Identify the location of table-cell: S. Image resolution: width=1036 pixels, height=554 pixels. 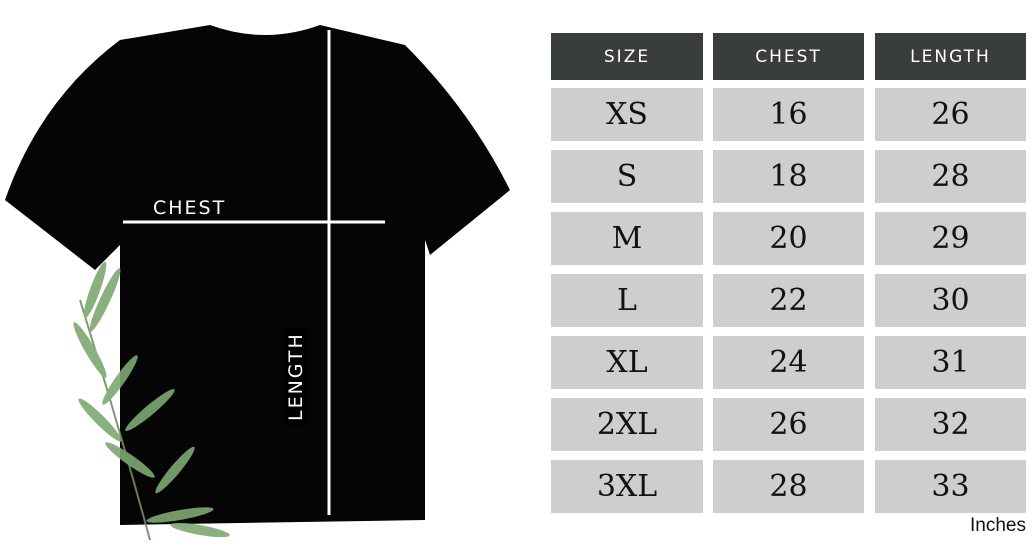
(627, 176).